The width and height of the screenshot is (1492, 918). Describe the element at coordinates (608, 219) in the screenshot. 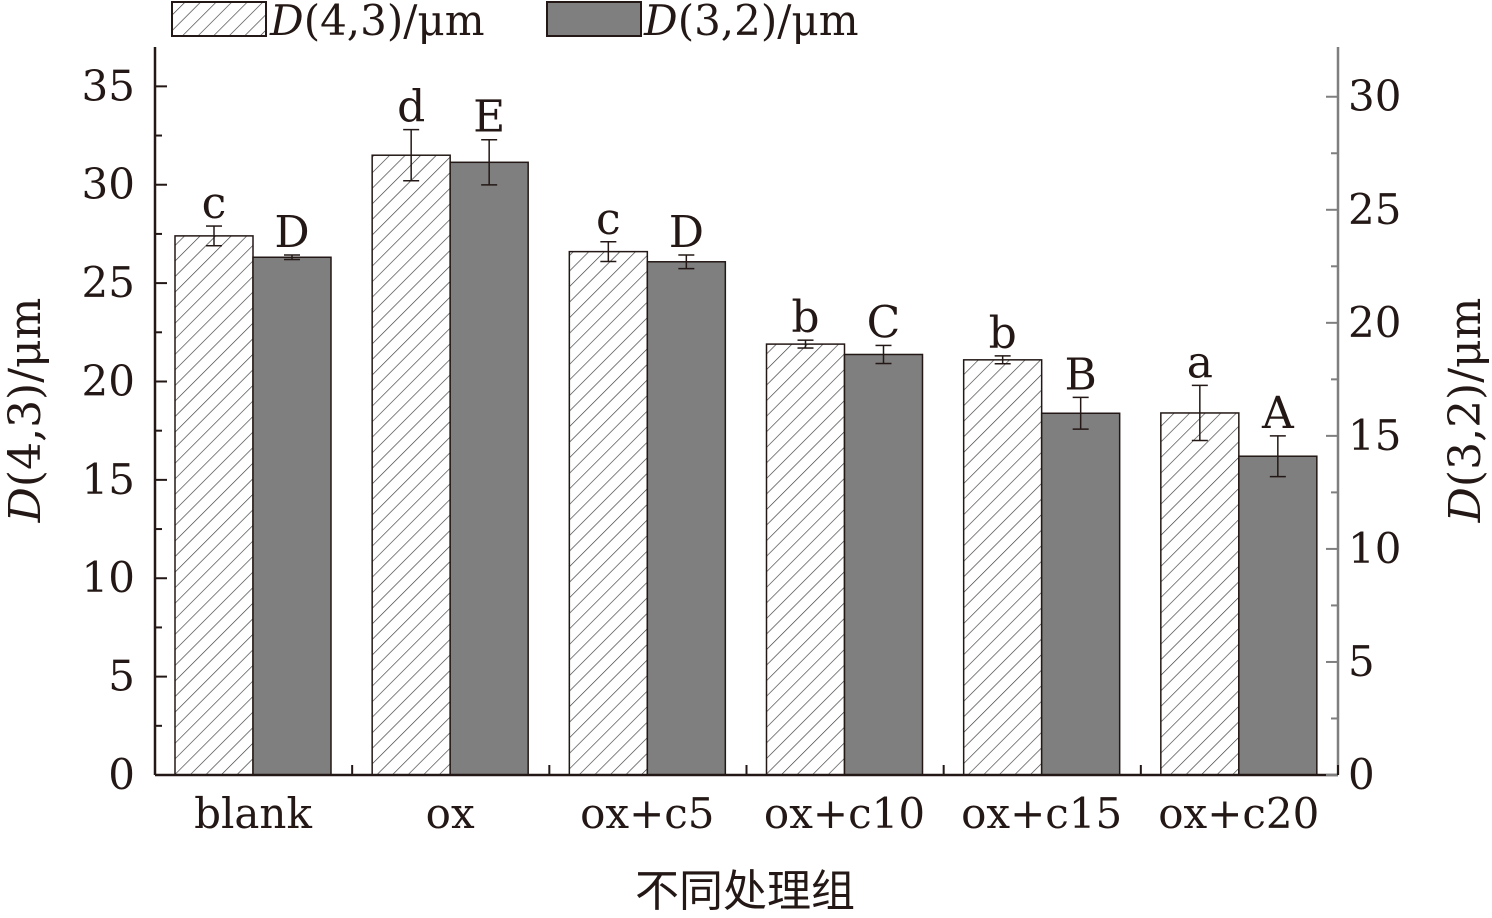

I see `sig-label-0-2: c` at that location.